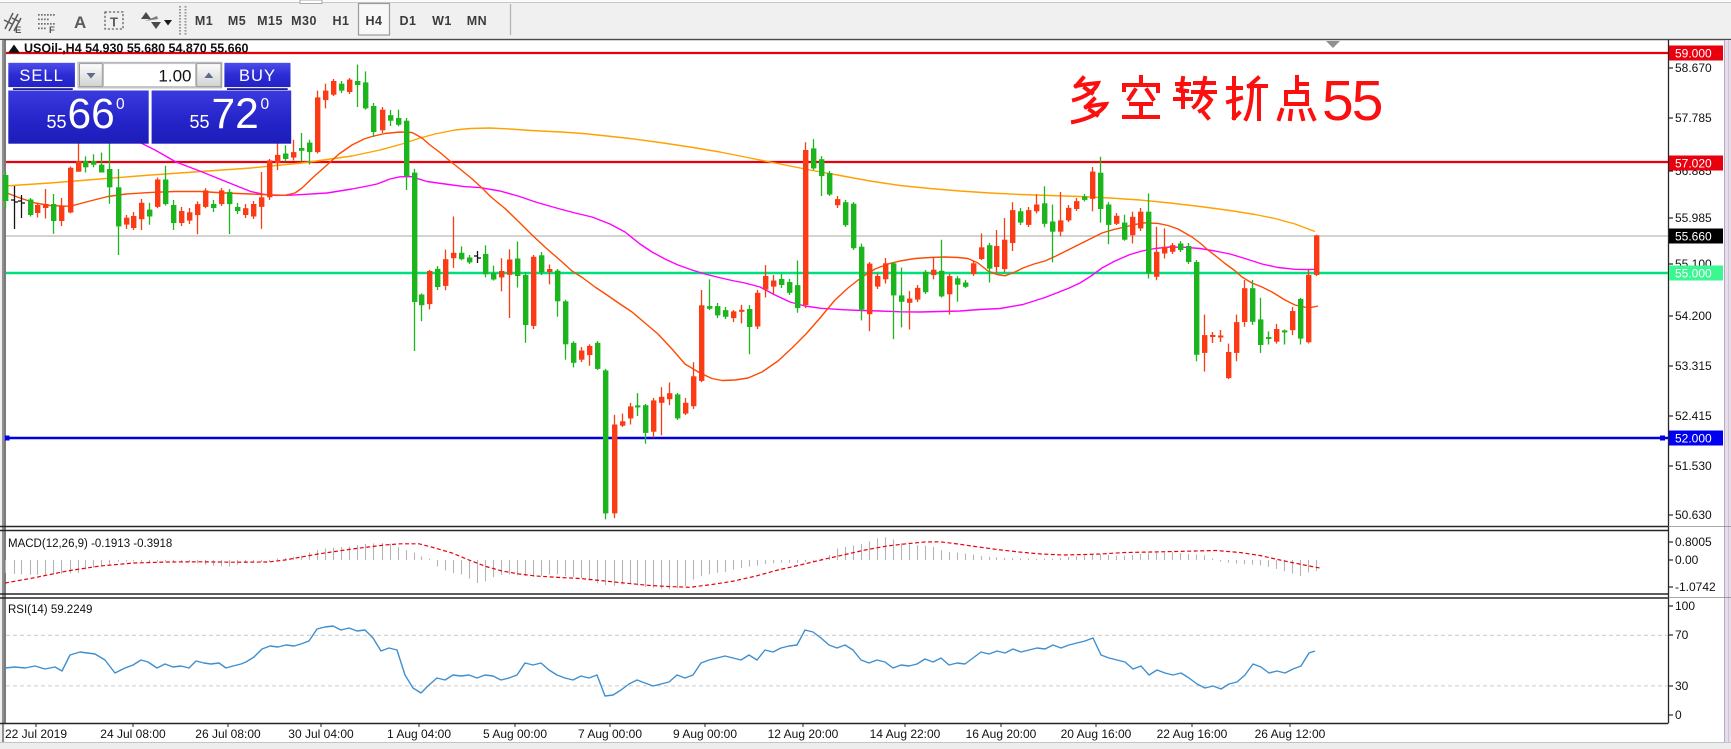 The width and height of the screenshot is (1731, 749). Describe the element at coordinates (80, 22) in the screenshot. I see `svg-text: A` at that location.